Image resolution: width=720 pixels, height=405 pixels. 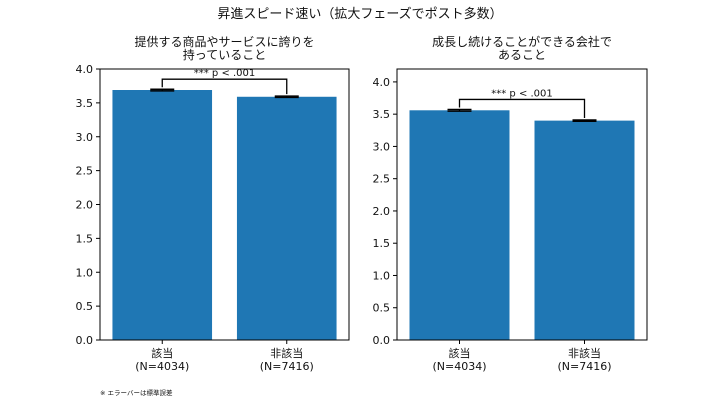 What do you see at coordinates (136, 392) in the screenshot?
I see `footnote: ※ エラーバーは標準誤差` at bounding box center [136, 392].